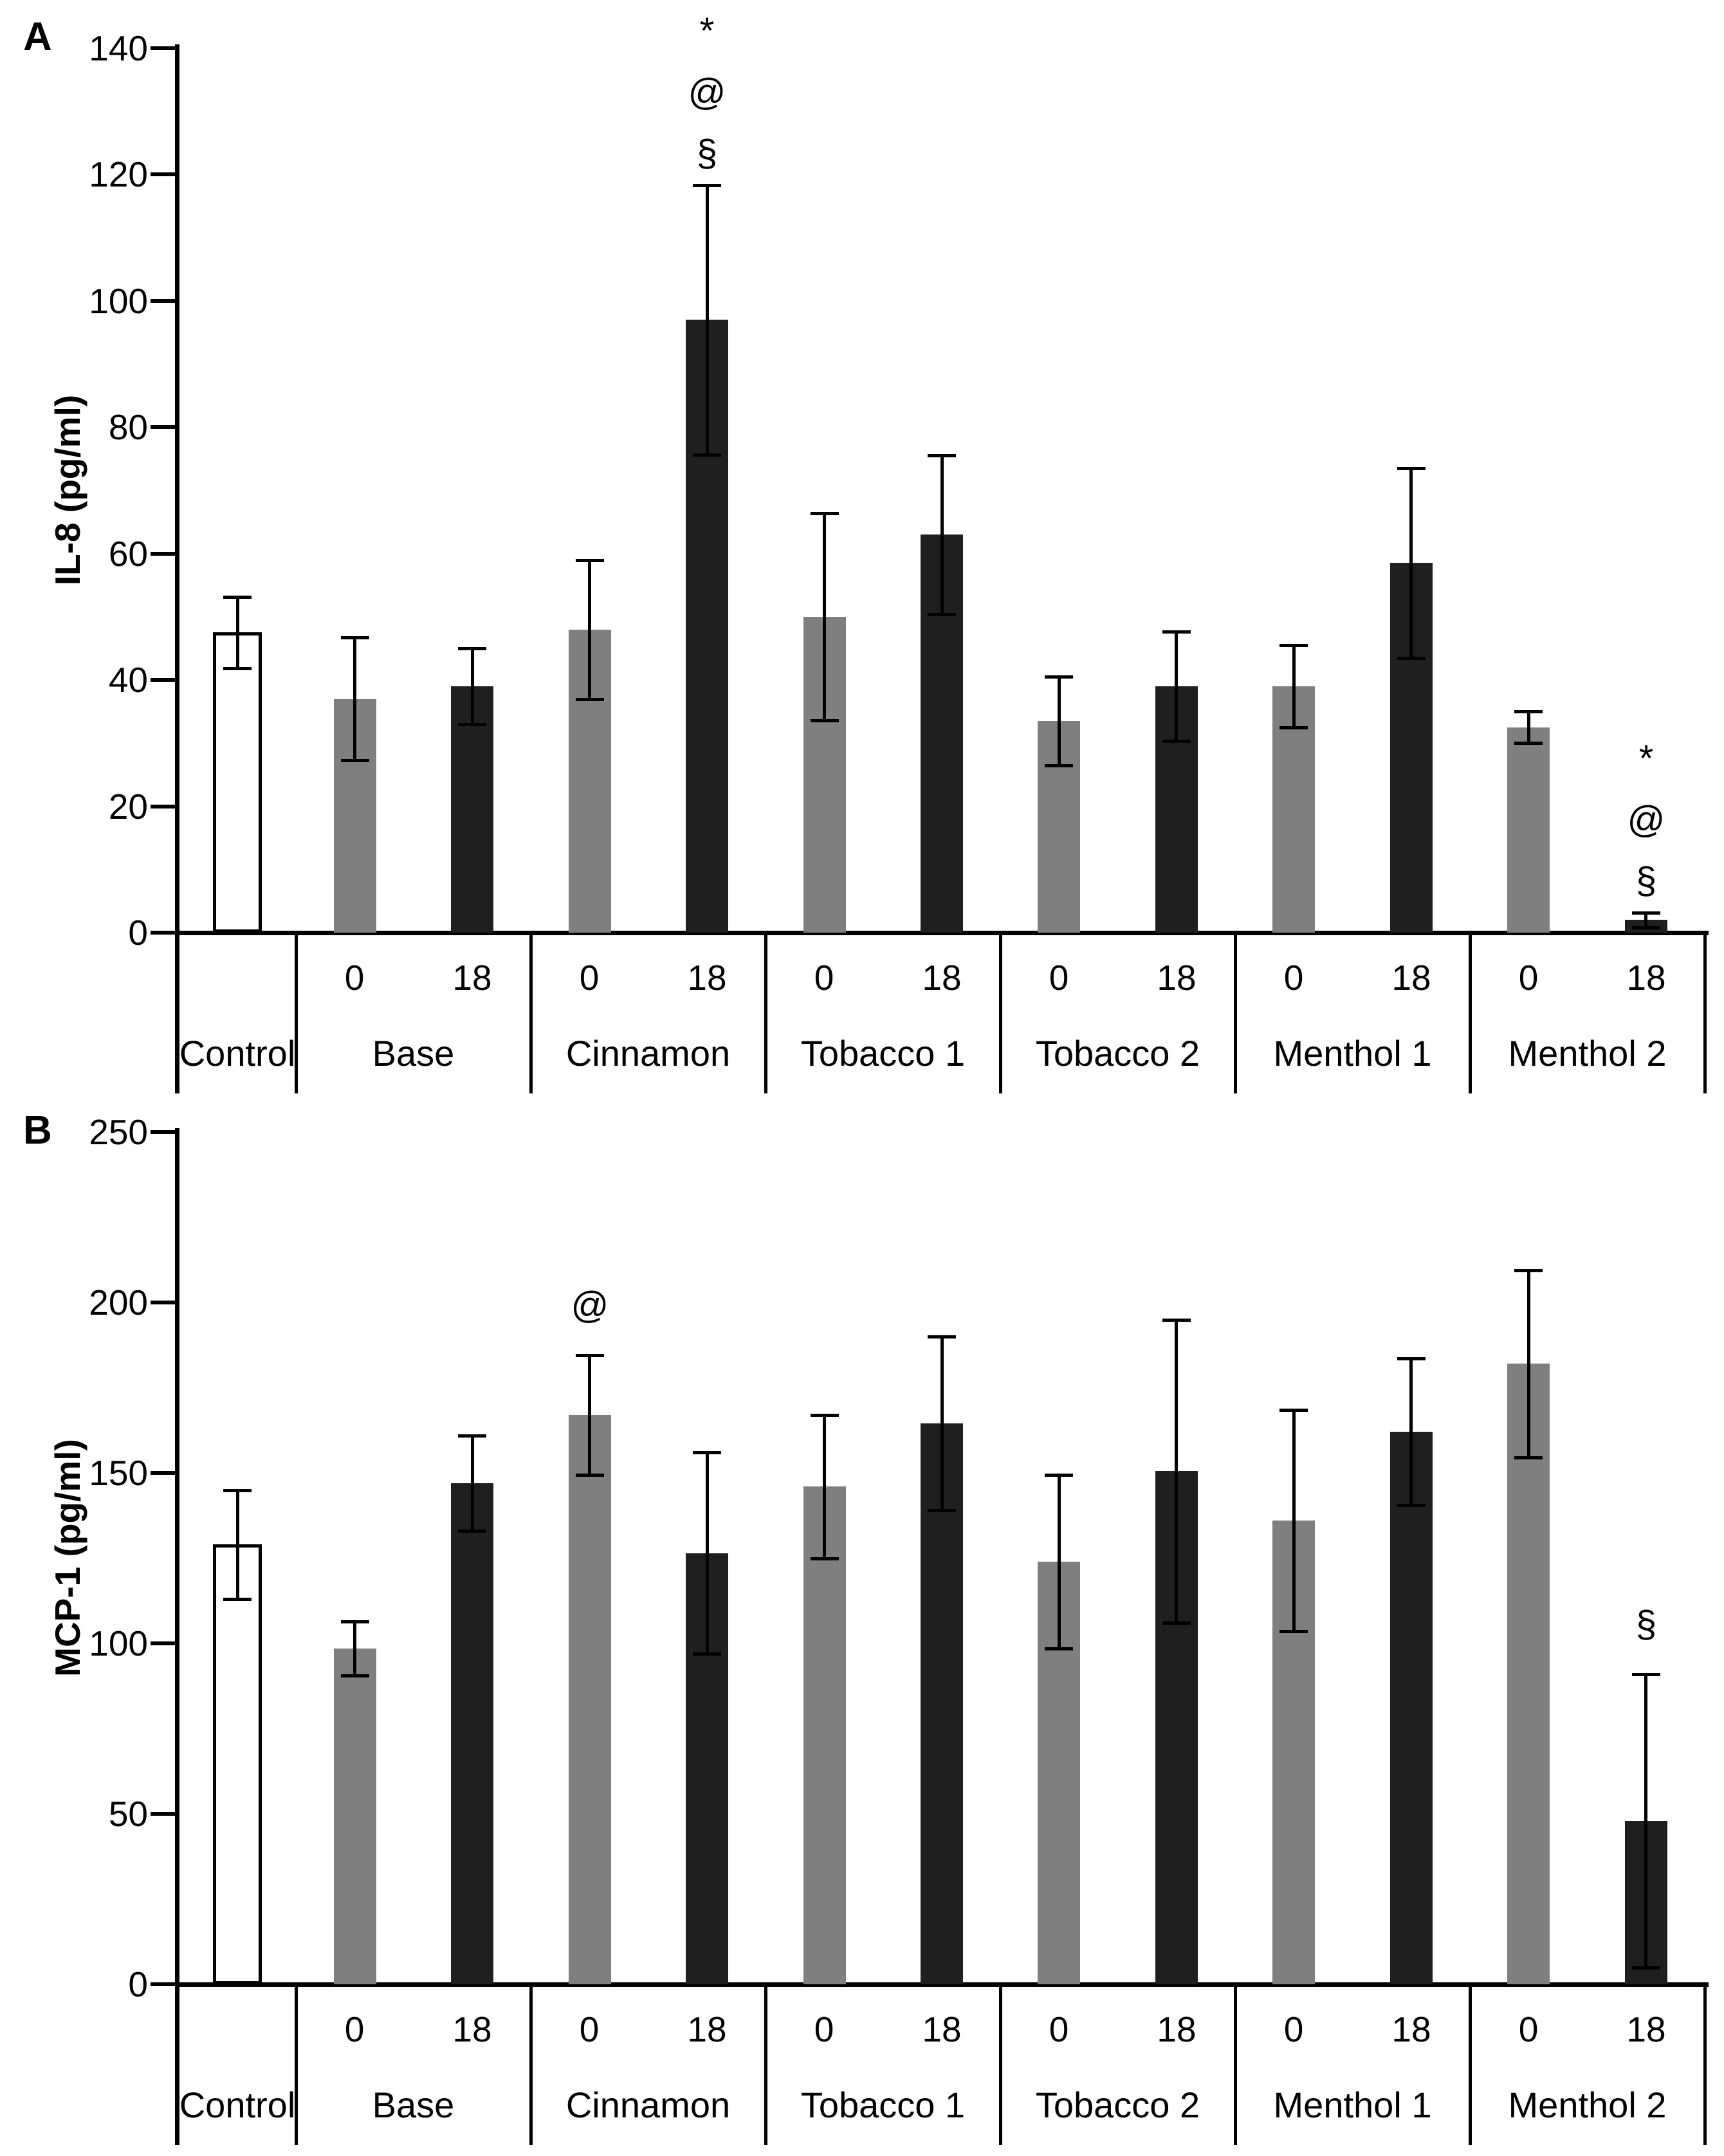 The height and width of the screenshot is (2156, 1724). I want to click on y-tick-label: 120, so click(119, 174).